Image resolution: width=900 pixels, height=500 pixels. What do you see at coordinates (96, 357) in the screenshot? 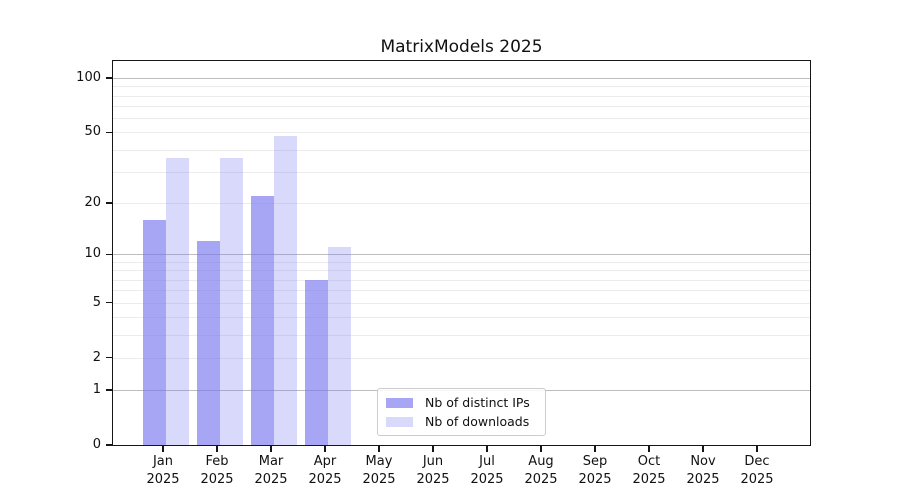
I see `y-tick-label: 2` at bounding box center [96, 357].